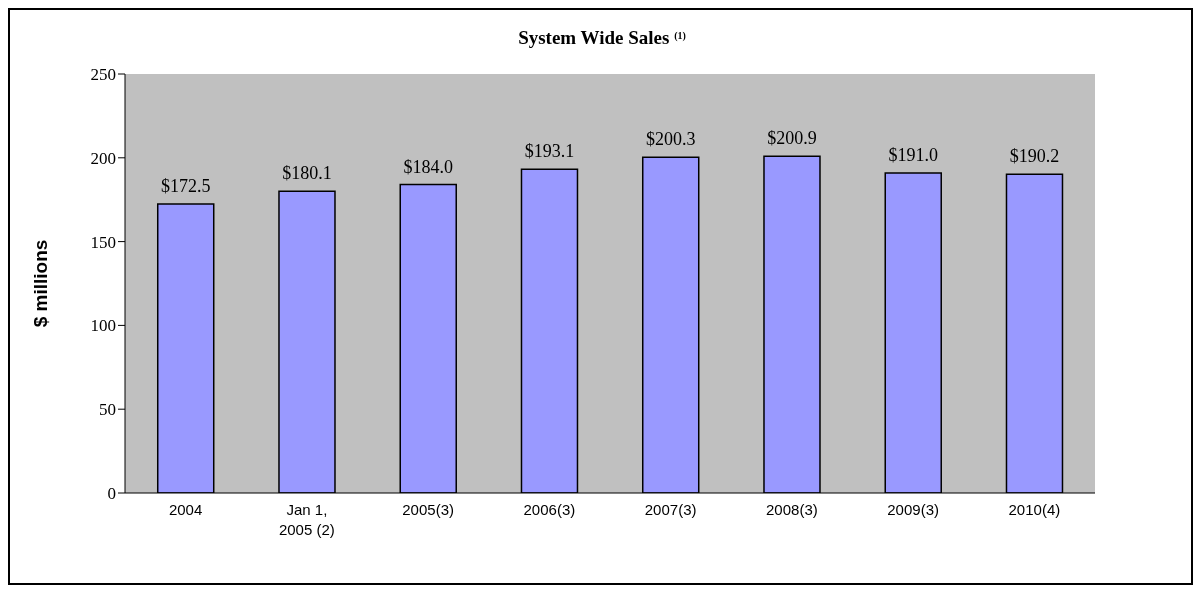  I want to click on y-tick-label: 50, so click(107, 410).